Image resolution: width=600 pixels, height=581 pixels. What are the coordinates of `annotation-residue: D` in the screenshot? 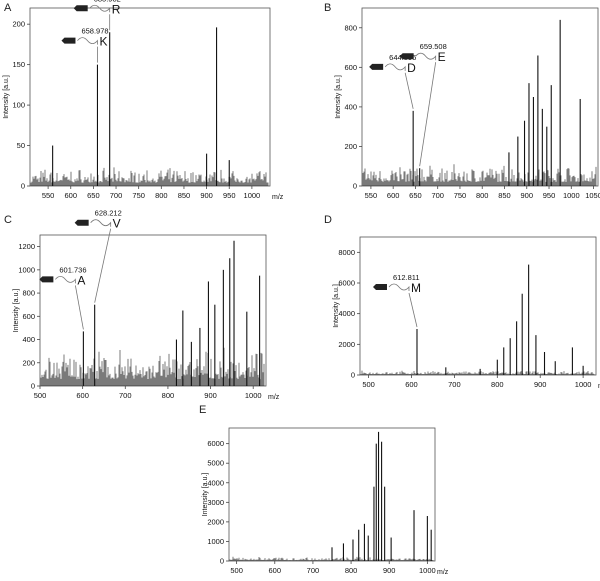 It's located at (411, 68).